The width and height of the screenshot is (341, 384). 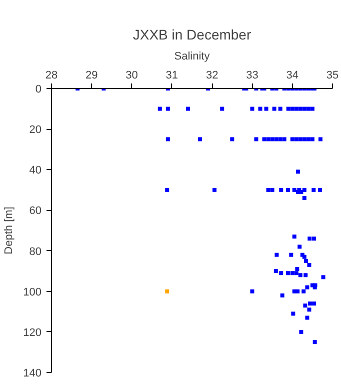 What do you see at coordinates (32, 374) in the screenshot?
I see `y-tick-label: 140` at bounding box center [32, 374].